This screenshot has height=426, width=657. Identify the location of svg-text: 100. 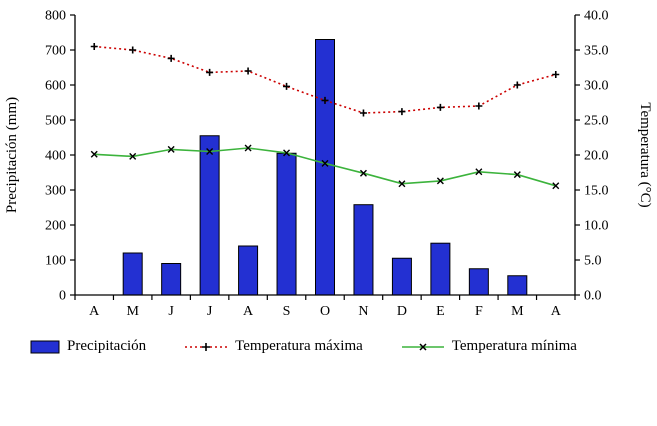
(55, 261).